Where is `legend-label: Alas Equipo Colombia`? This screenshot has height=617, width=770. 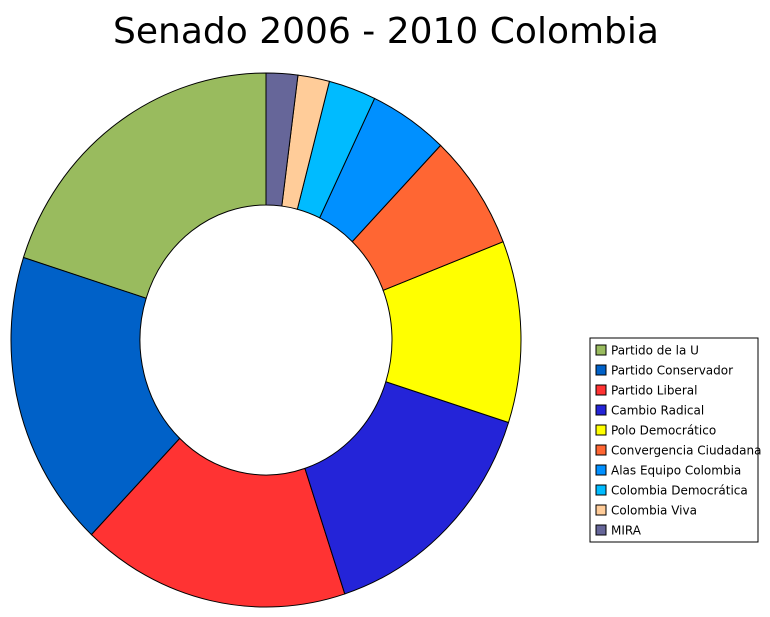
legend-label: Alas Equipo Colombia is located at coordinates (676, 471).